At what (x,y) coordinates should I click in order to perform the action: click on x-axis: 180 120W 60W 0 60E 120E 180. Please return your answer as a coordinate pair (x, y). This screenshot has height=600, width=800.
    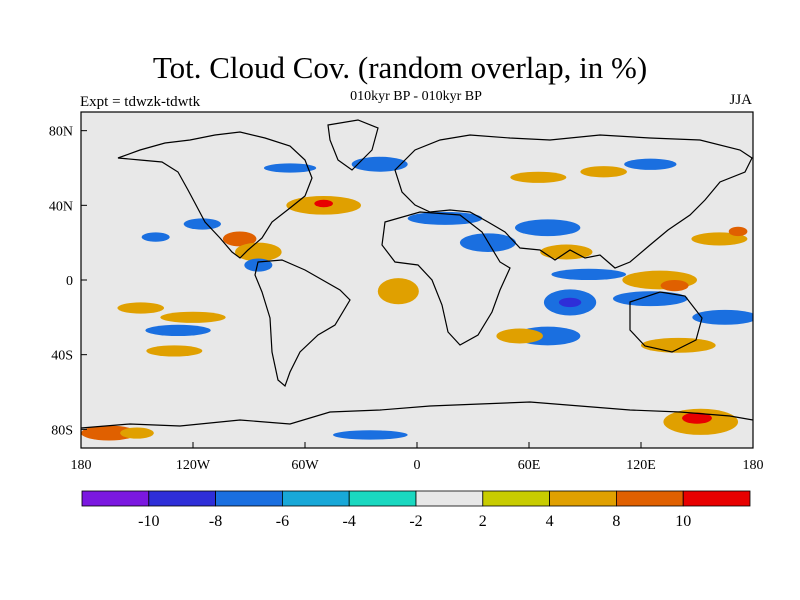
    Looking at the image, I should click on (417, 457).